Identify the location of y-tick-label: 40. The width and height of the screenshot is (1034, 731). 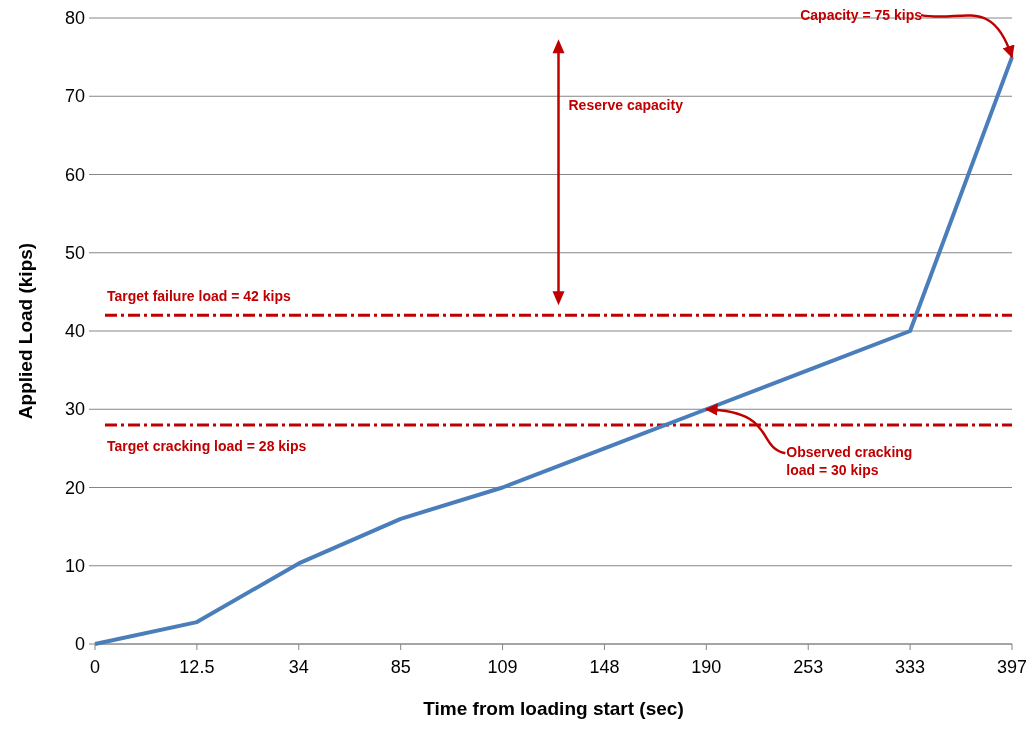
(74, 331).